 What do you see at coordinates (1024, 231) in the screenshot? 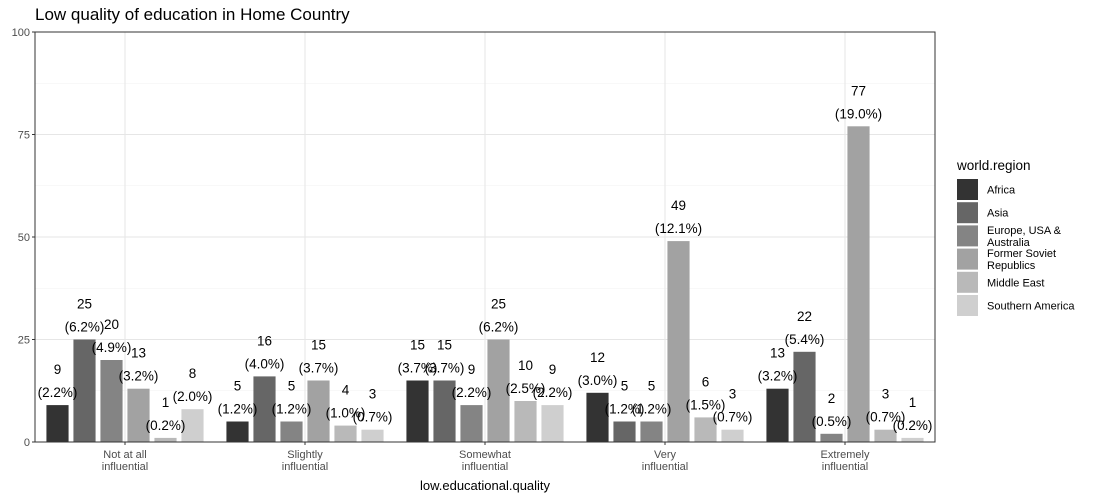
I see `legend-label: Europe, USA &` at bounding box center [1024, 231].